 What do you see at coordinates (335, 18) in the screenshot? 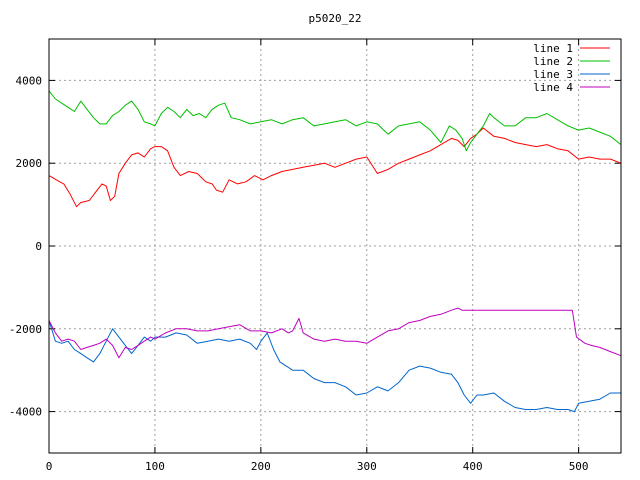
I see `chart-title: p5020_22` at bounding box center [335, 18].